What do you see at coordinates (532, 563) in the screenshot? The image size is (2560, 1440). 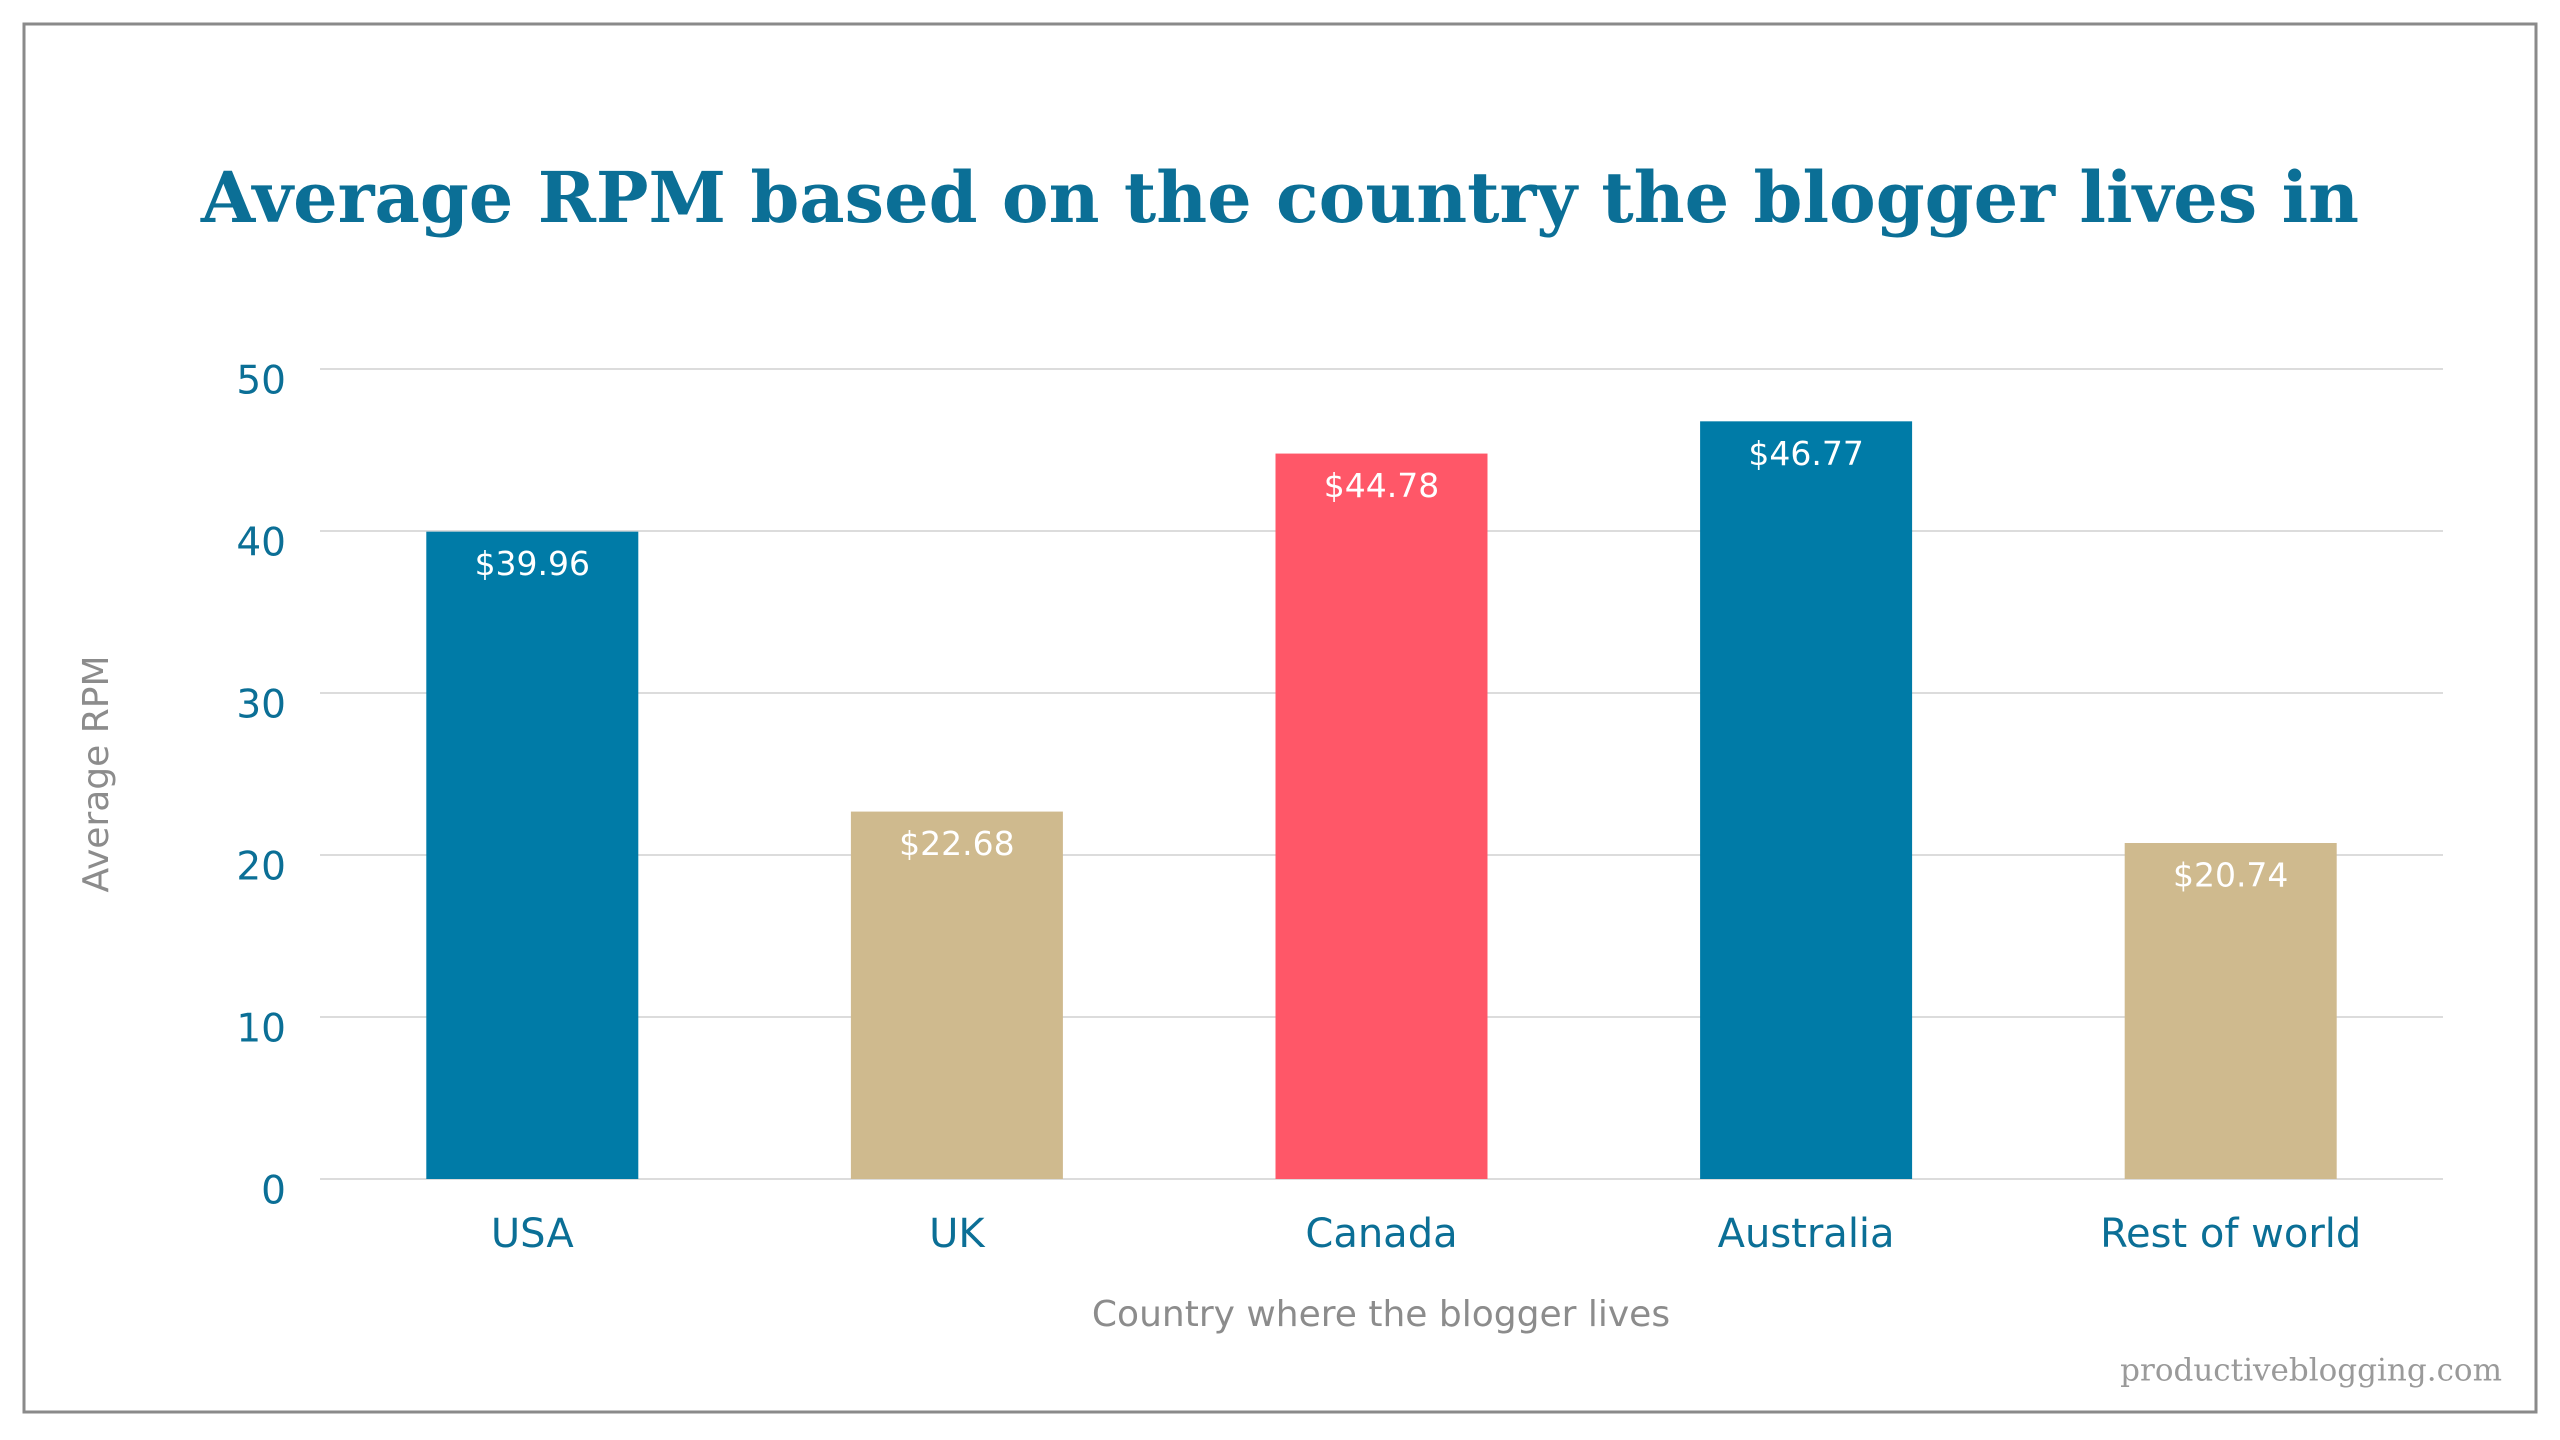 I see `value-label: $39.96` at bounding box center [532, 563].